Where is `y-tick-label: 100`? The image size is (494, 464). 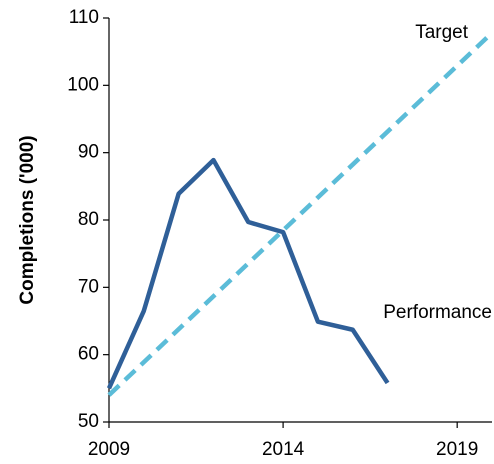
y-tick-label: 100 is located at coordinates (83, 84).